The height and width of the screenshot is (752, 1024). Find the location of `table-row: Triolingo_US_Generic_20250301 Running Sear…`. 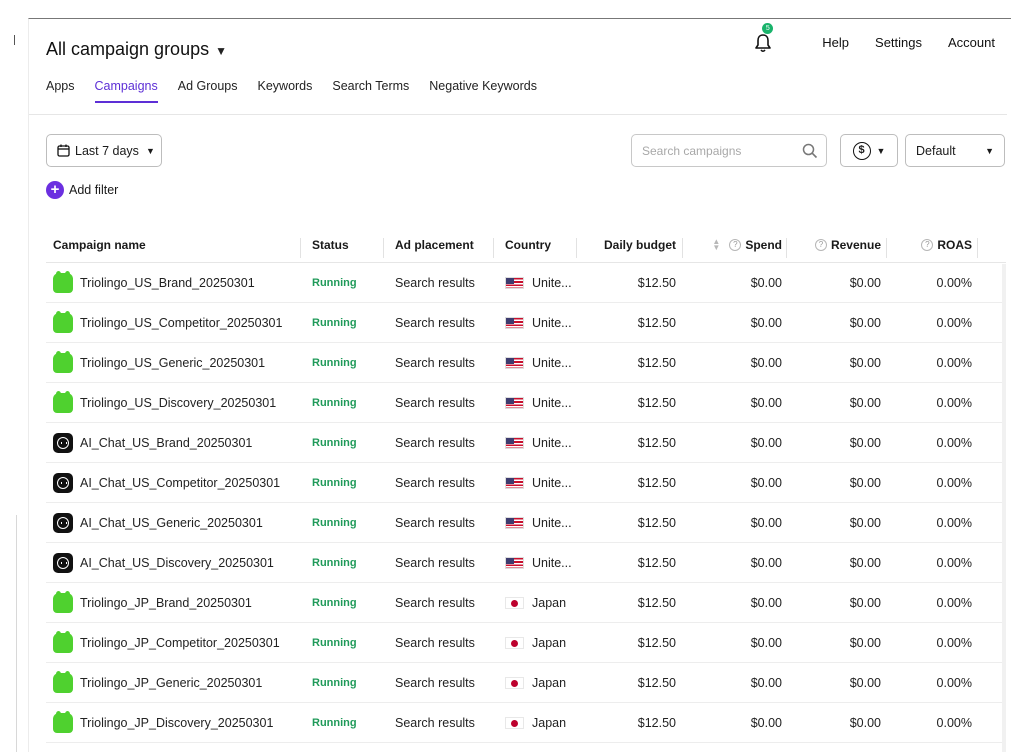

table-row: Triolingo_US_Generic_20250301 Running Sear… is located at coordinates (526, 363).